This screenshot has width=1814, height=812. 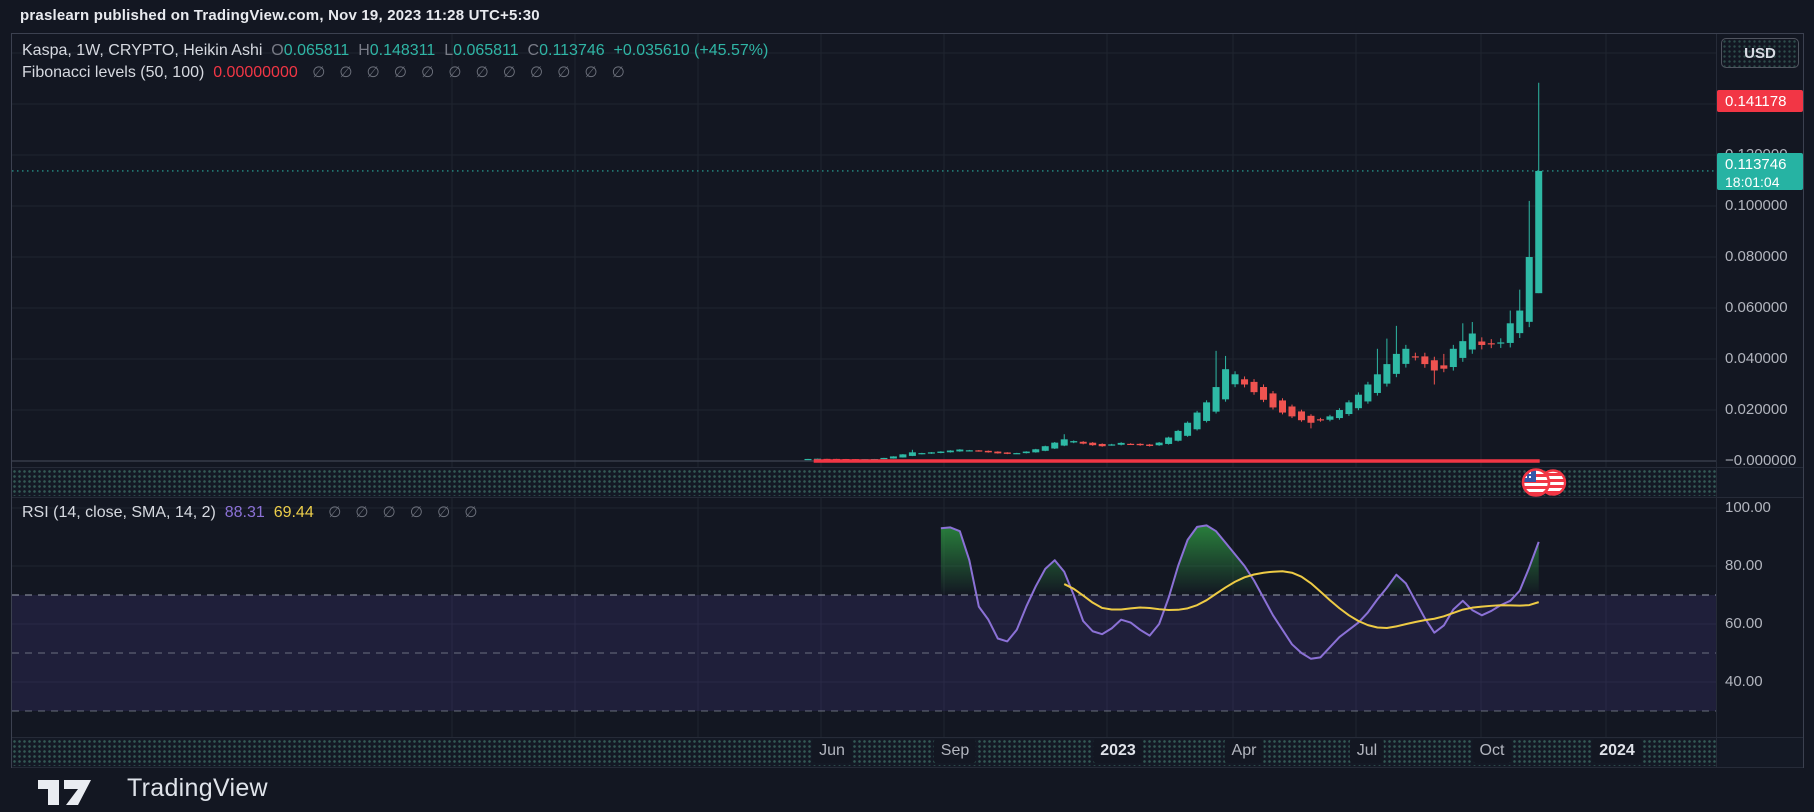 I want to click on open-value: 0.065811, so click(x=316, y=50).